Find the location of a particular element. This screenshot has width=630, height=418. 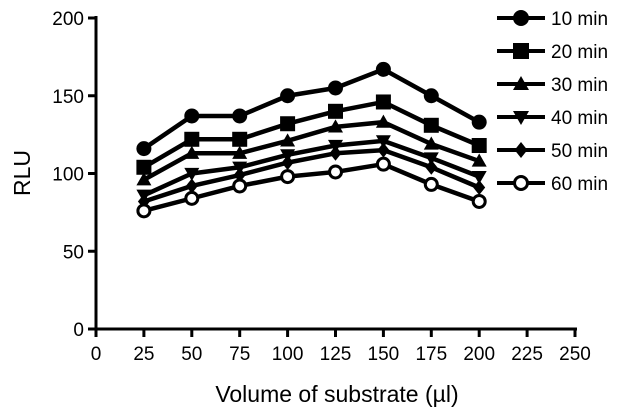

legend: 10 min 20 min 30 min 40 min 50 min 60 min is located at coordinates (552, 102).